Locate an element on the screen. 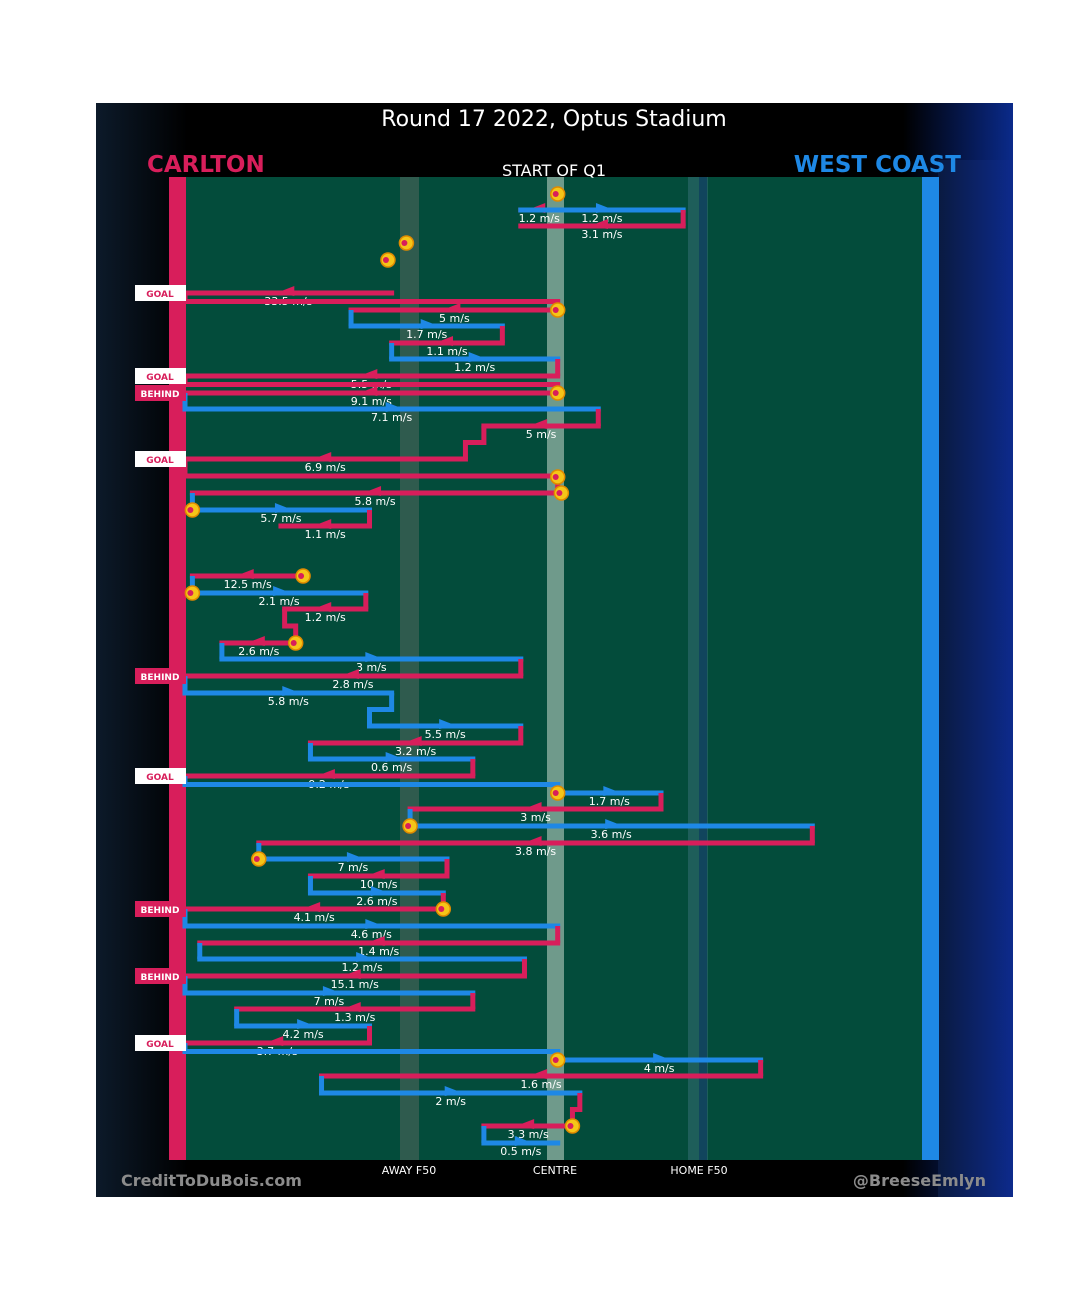 This screenshot has height=1315, width=1080. right-team-name: WEST COAST is located at coordinates (878, 165).